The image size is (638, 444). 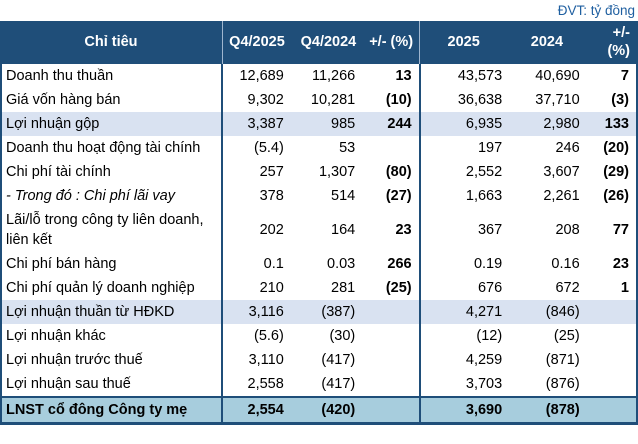 I want to click on row-label: Doanh thu thuần, so click(x=112, y=76).